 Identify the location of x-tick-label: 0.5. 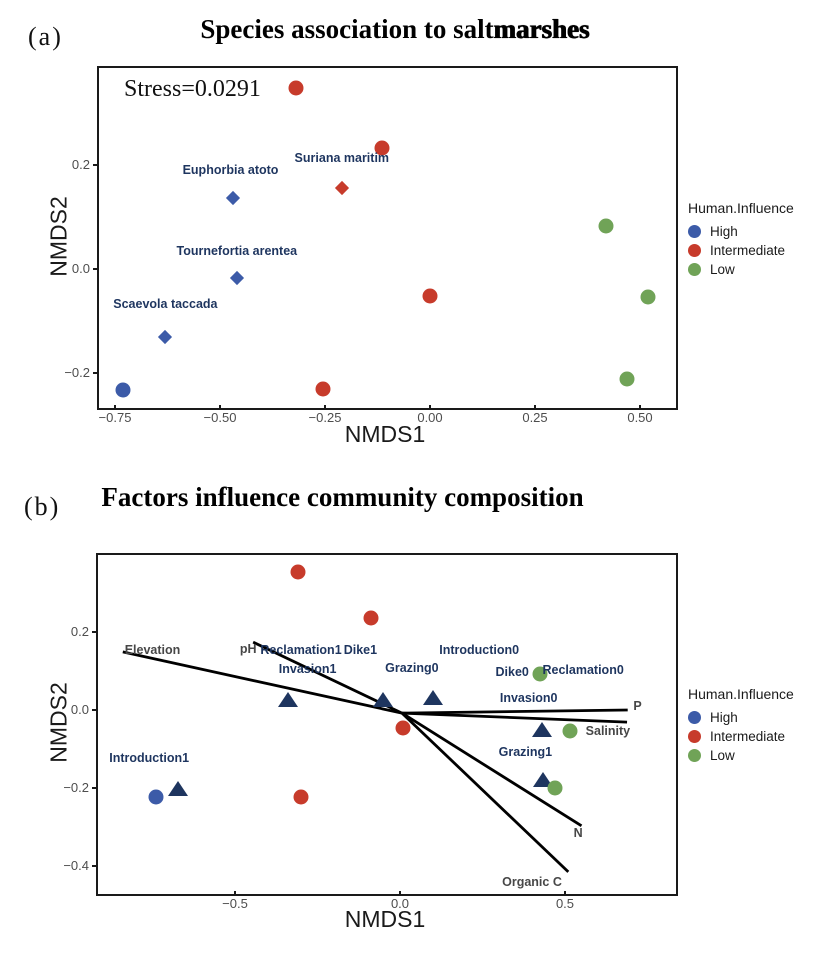
(565, 903).